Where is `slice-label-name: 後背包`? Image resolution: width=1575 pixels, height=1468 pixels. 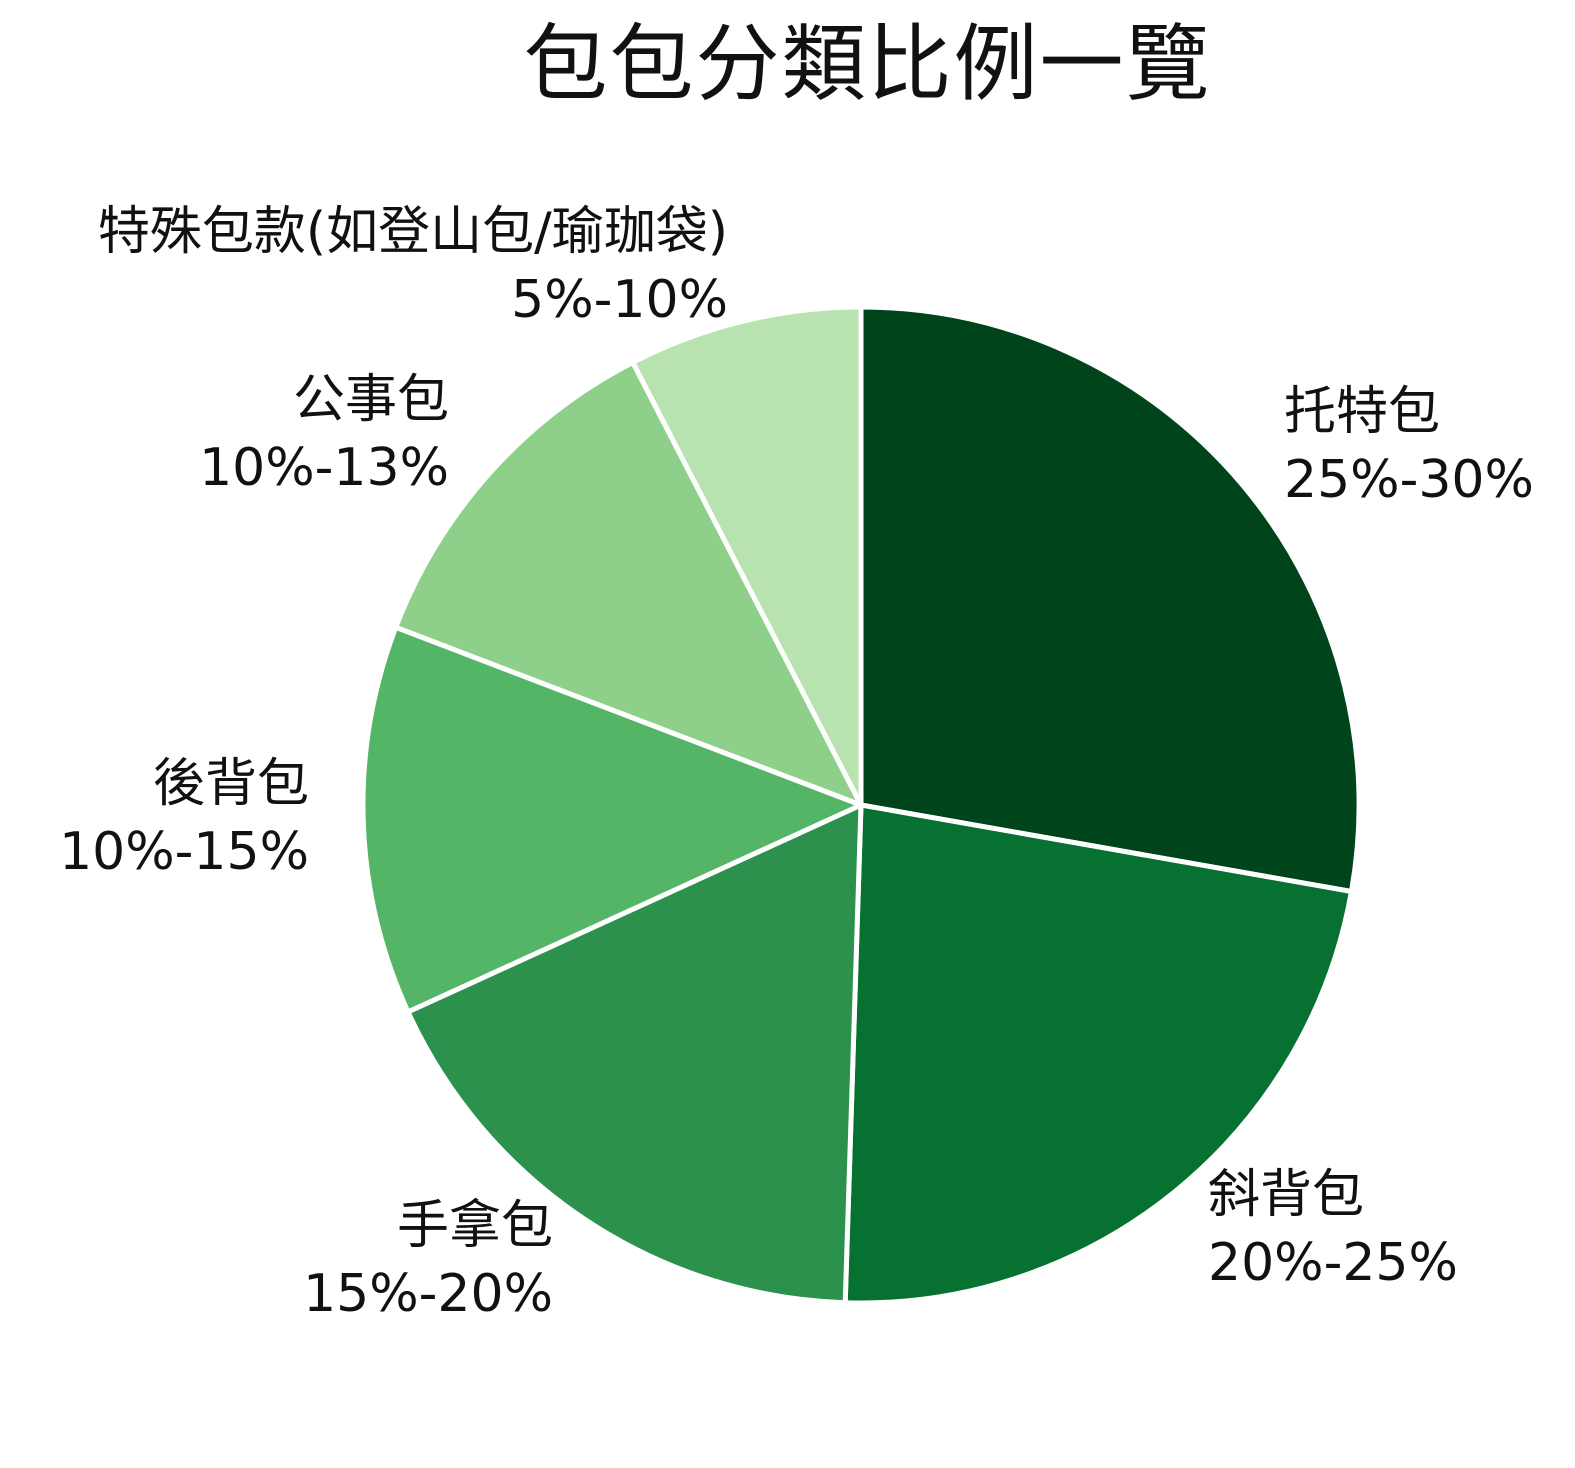 slice-label-name: 後背包 is located at coordinates (230, 784).